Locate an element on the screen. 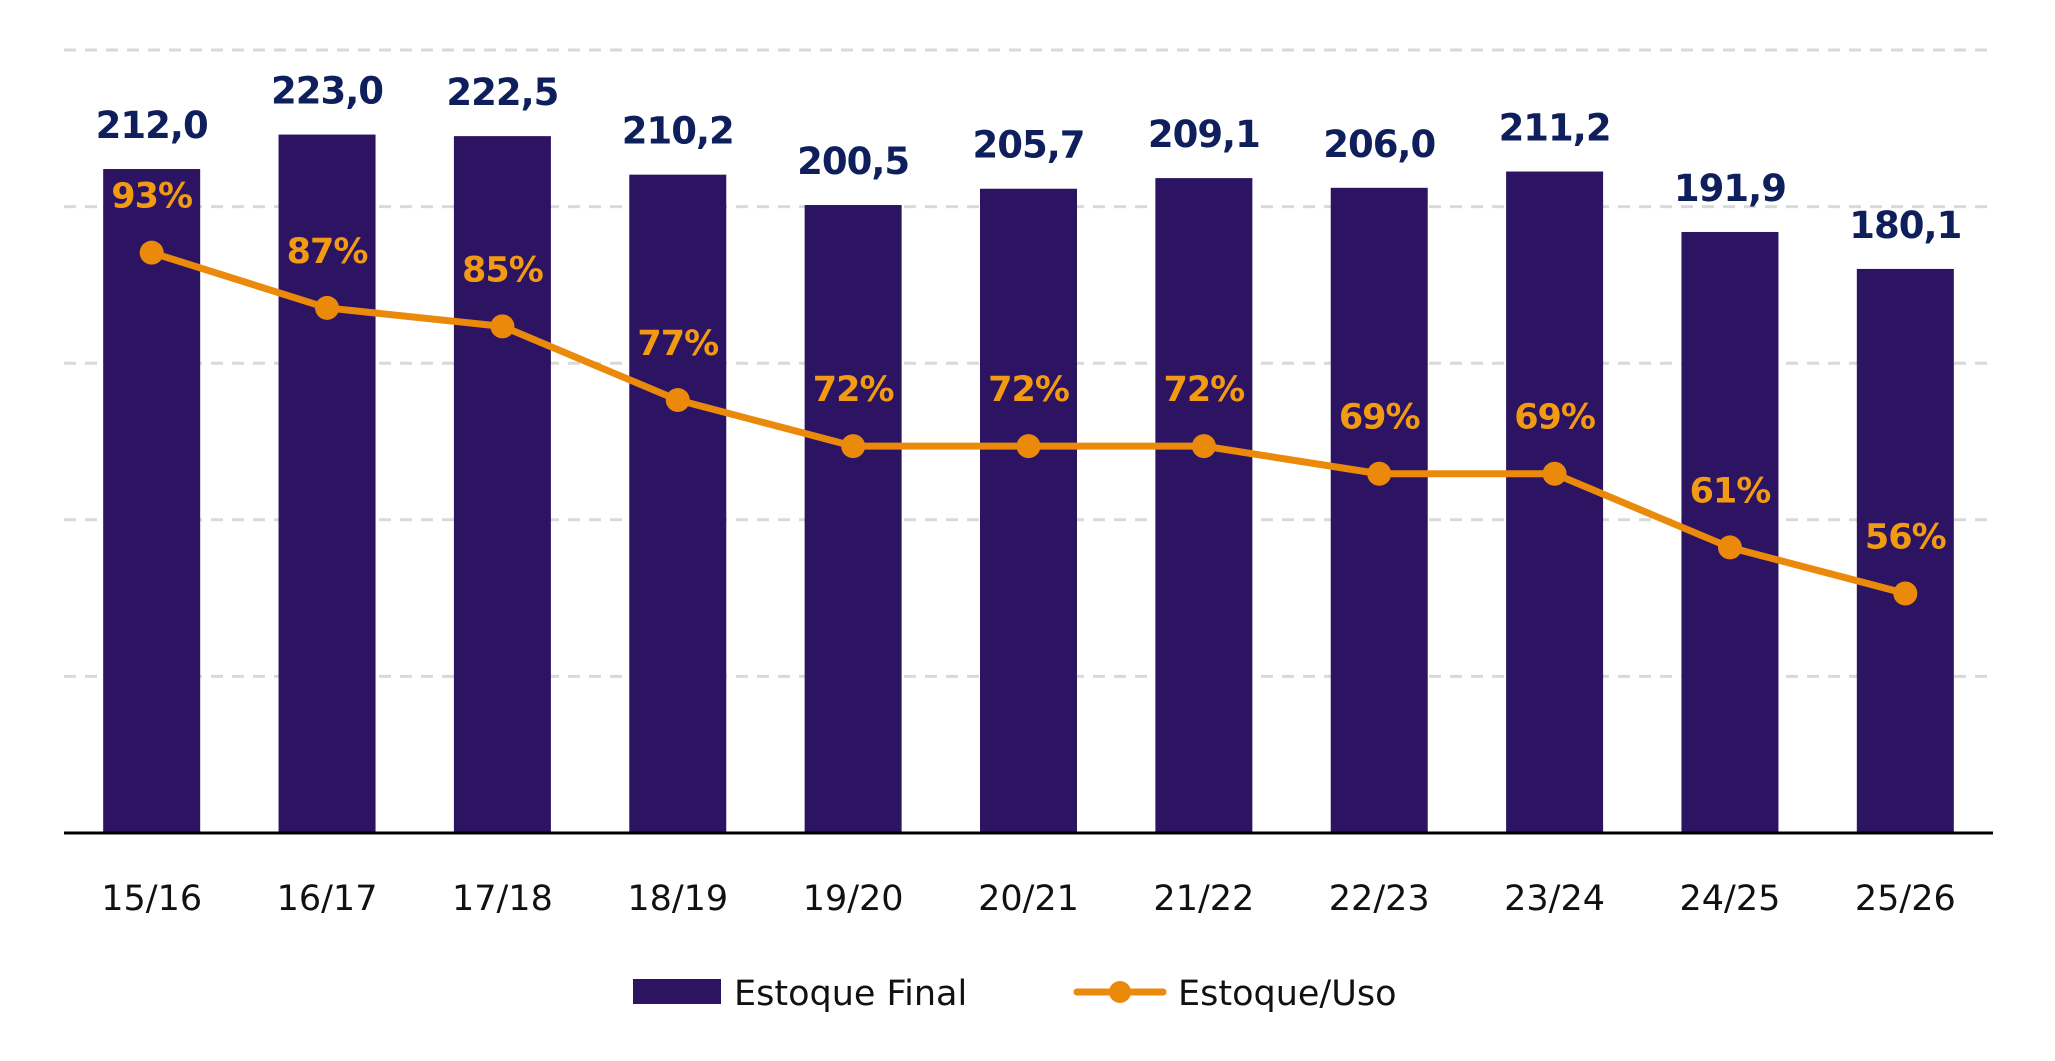 This screenshot has width=2055, height=1061. bar-value-label: 191,9 is located at coordinates (1730, 188).